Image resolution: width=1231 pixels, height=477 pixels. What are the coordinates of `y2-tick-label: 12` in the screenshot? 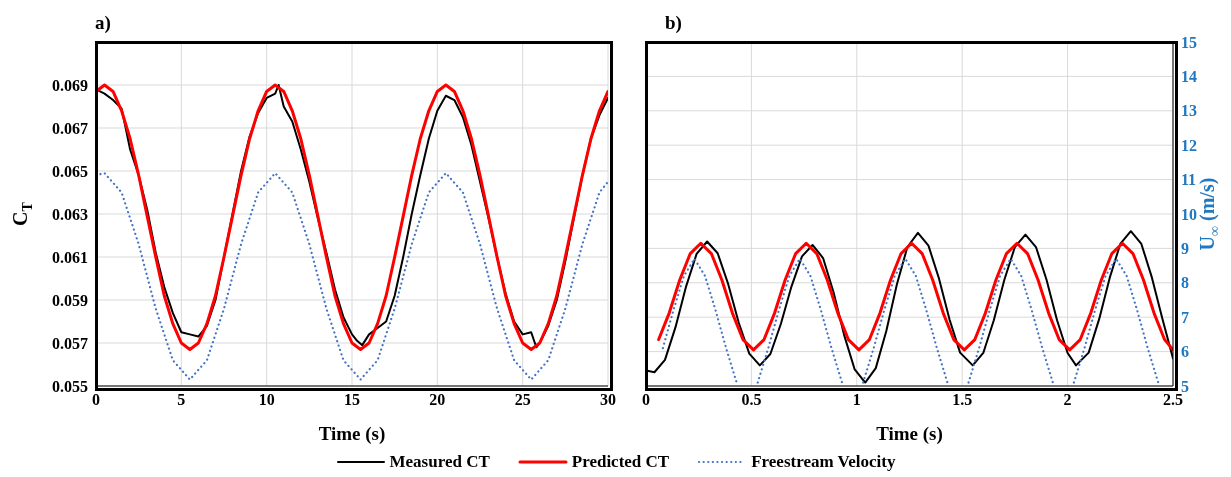 It's located at (1189, 145).